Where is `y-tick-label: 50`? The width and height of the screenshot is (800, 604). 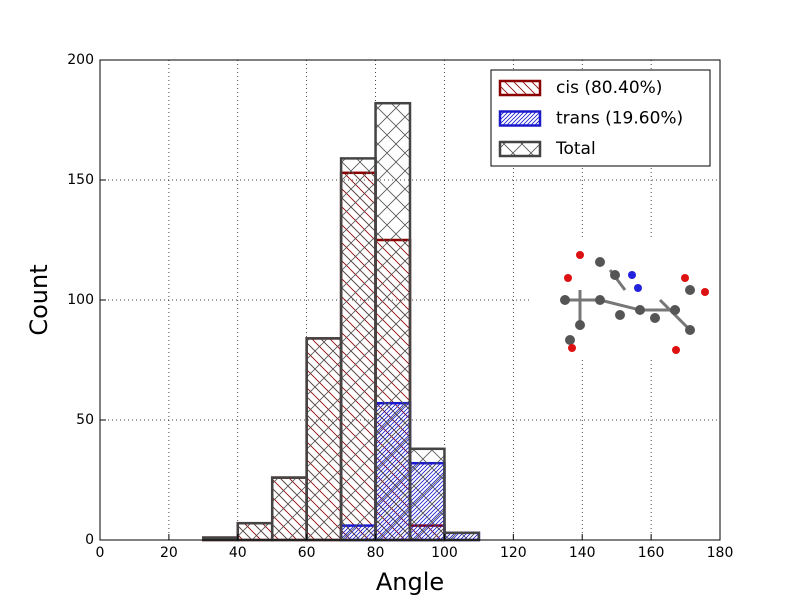
y-tick-label: 50 is located at coordinates (85, 420).